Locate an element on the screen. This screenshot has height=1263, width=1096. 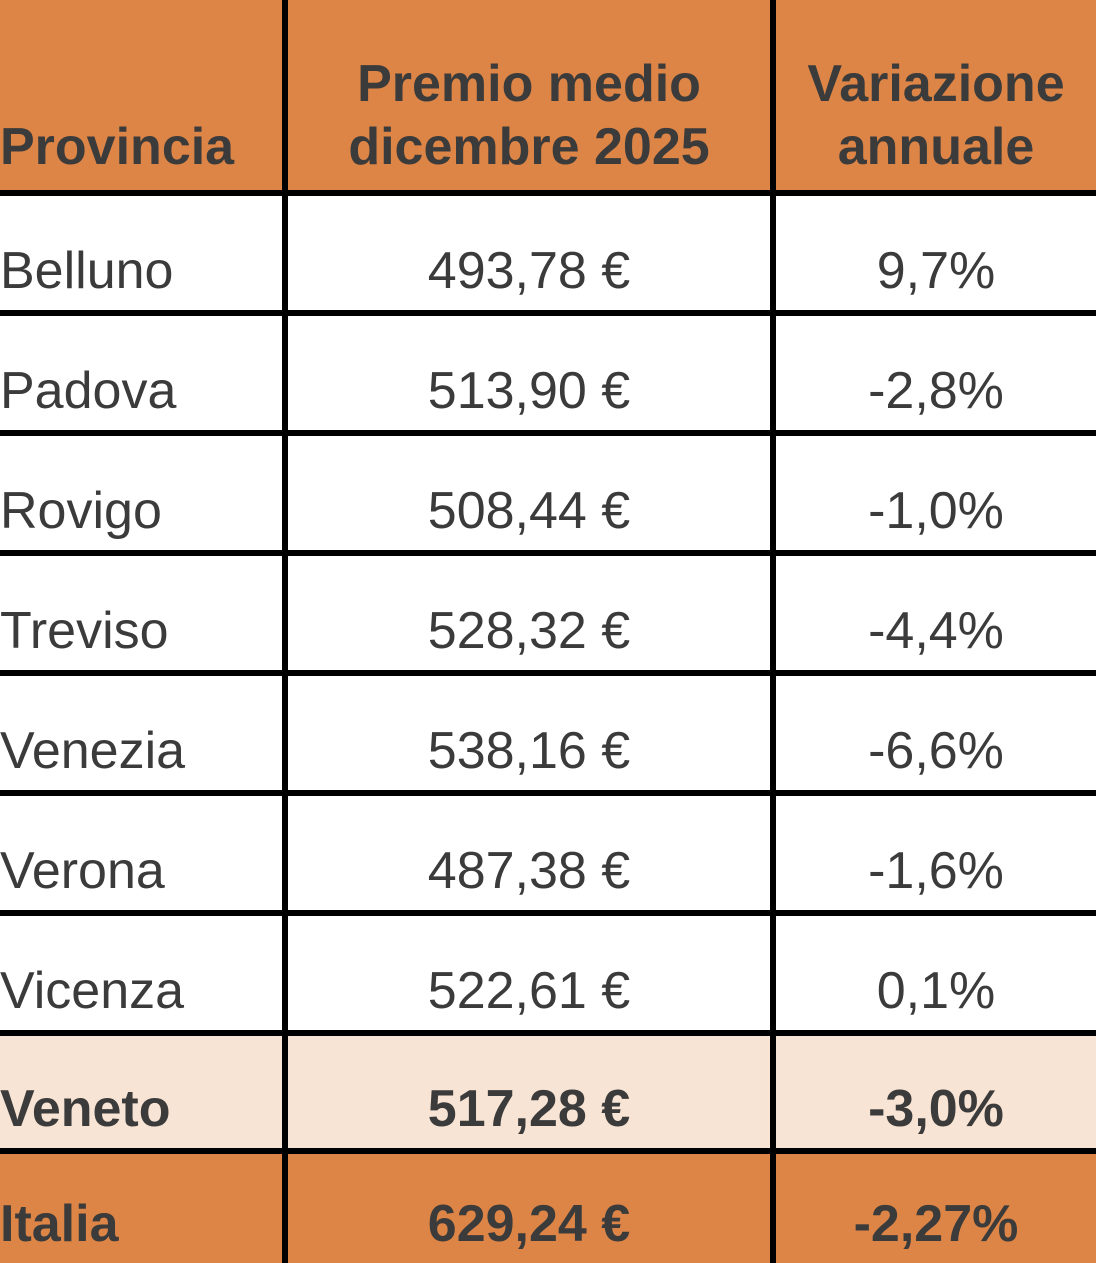
table-row-belluno: Belluno 493,78 € 9,7% is located at coordinates (548, 253).